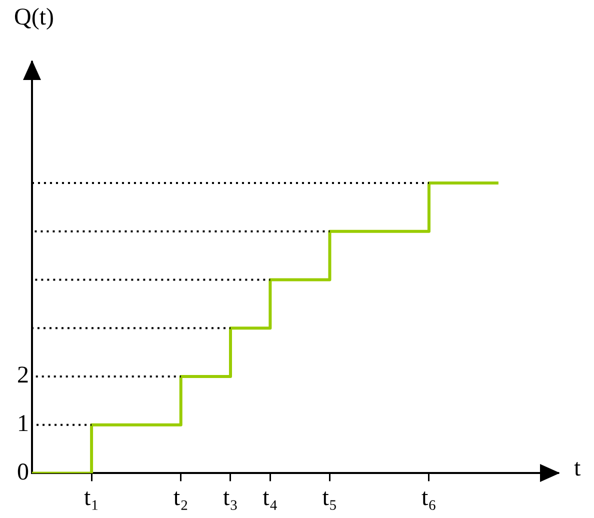  I want to click on x-tick-label: t₃, so click(230, 497).